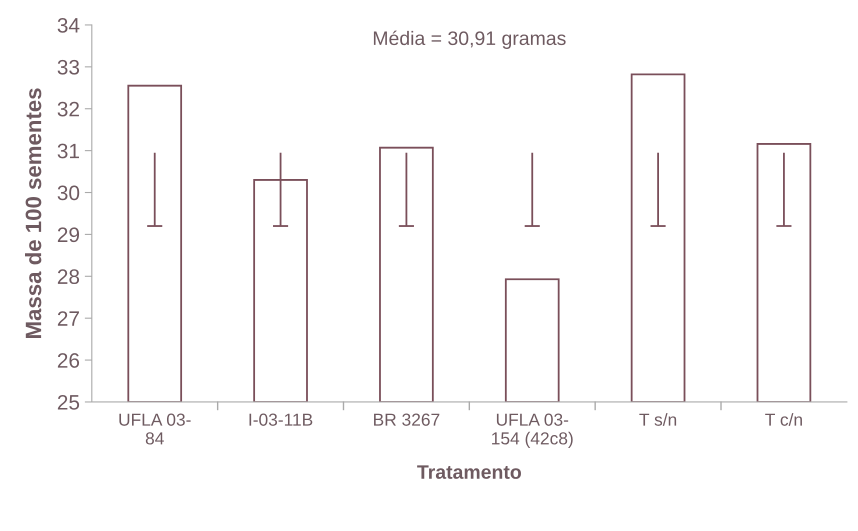 The width and height of the screenshot is (858, 531). I want to click on y-tick-label: 29, so click(69, 234).